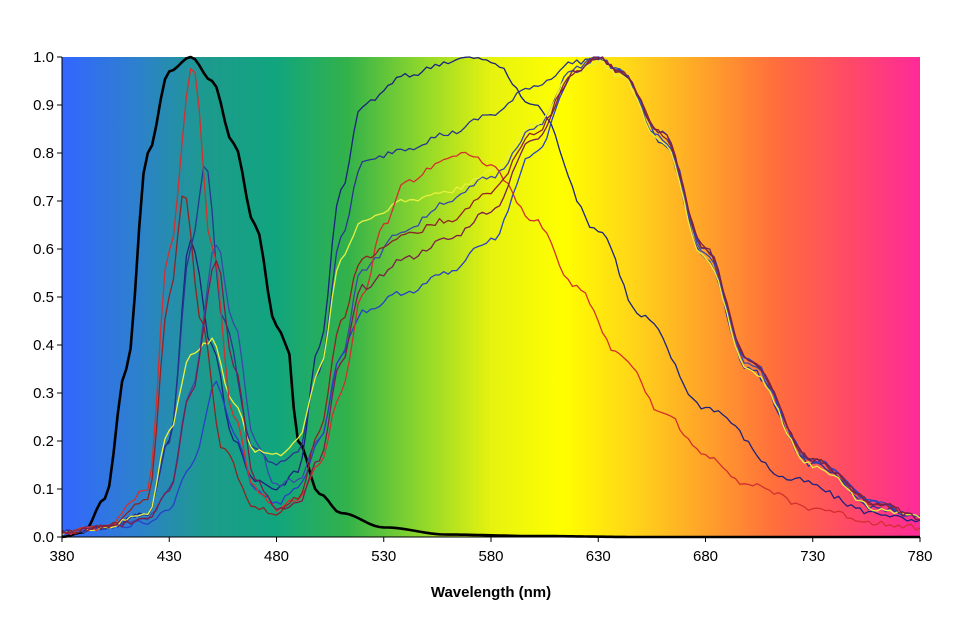  What do you see at coordinates (43, 441) in the screenshot?
I see `y-tick-label: 0.2` at bounding box center [43, 441].